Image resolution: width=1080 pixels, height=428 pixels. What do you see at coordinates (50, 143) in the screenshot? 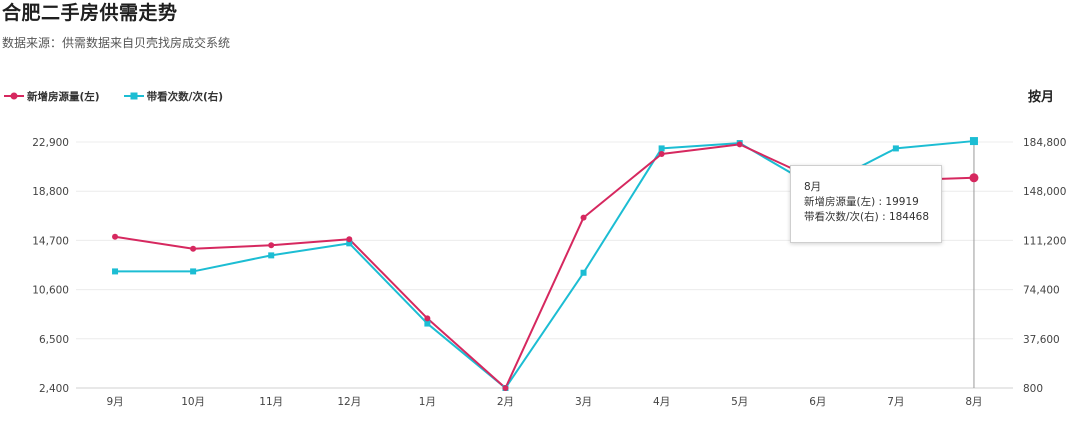
I see `y-left-tick-label: 22,900` at bounding box center [50, 143].